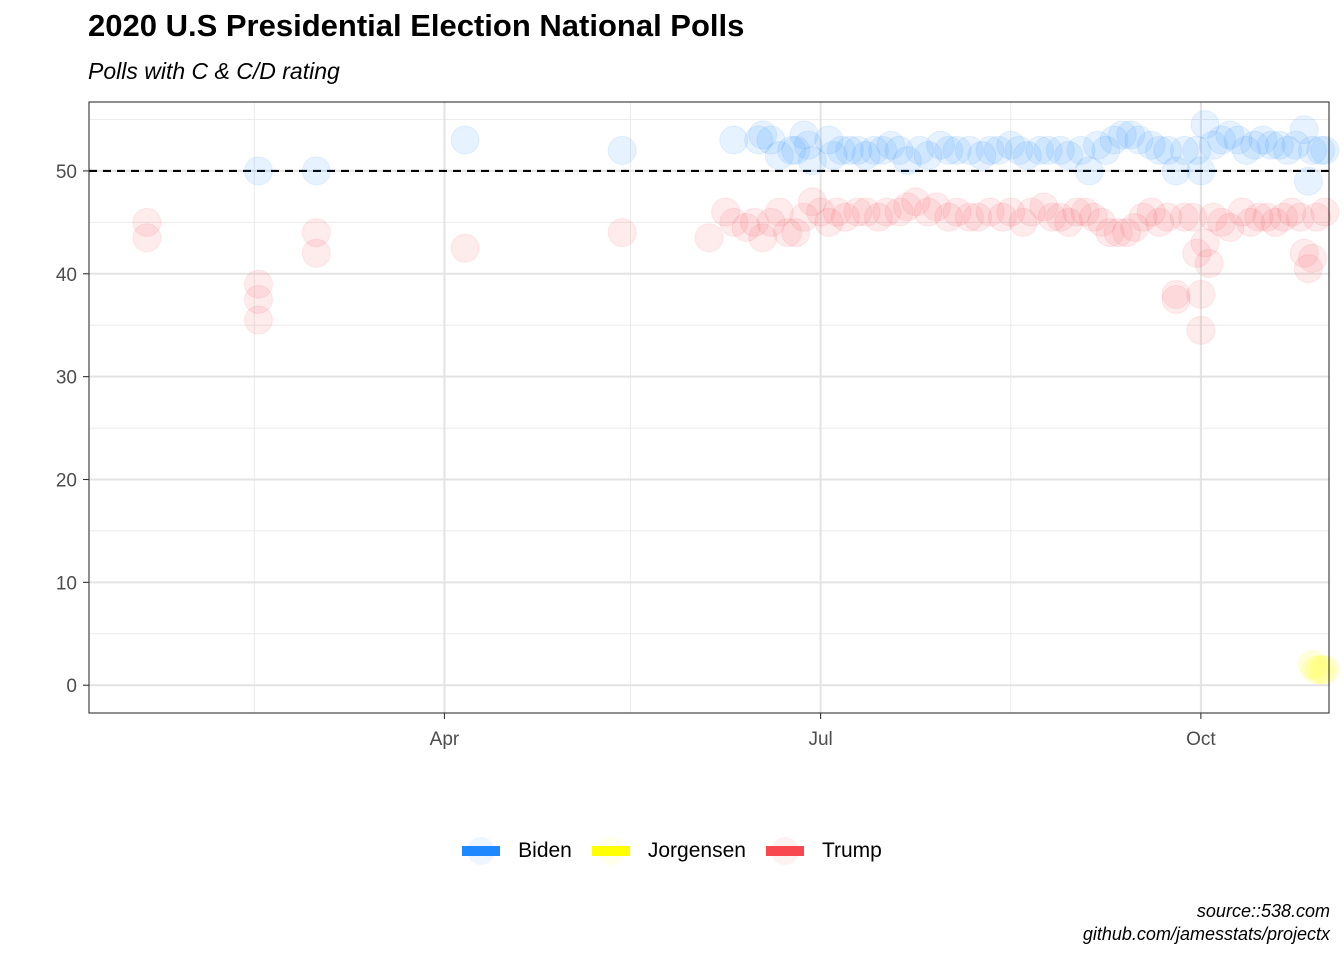 This screenshot has width=1344, height=960. What do you see at coordinates (517, 851) in the screenshot?
I see `legend-item-biden: Biden` at bounding box center [517, 851].